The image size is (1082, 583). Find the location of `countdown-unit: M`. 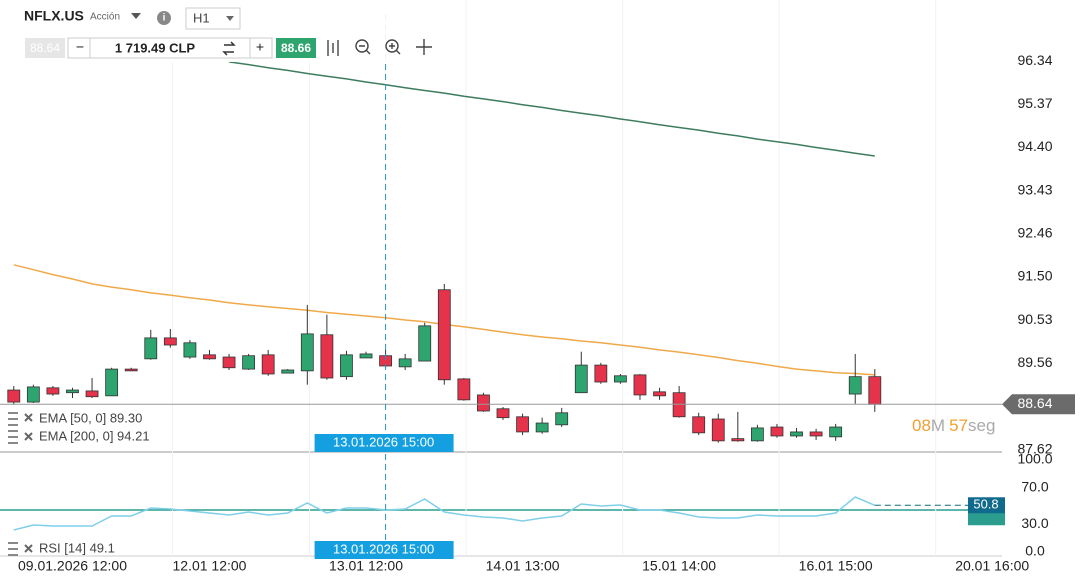

countdown-unit: M is located at coordinates (938, 425).